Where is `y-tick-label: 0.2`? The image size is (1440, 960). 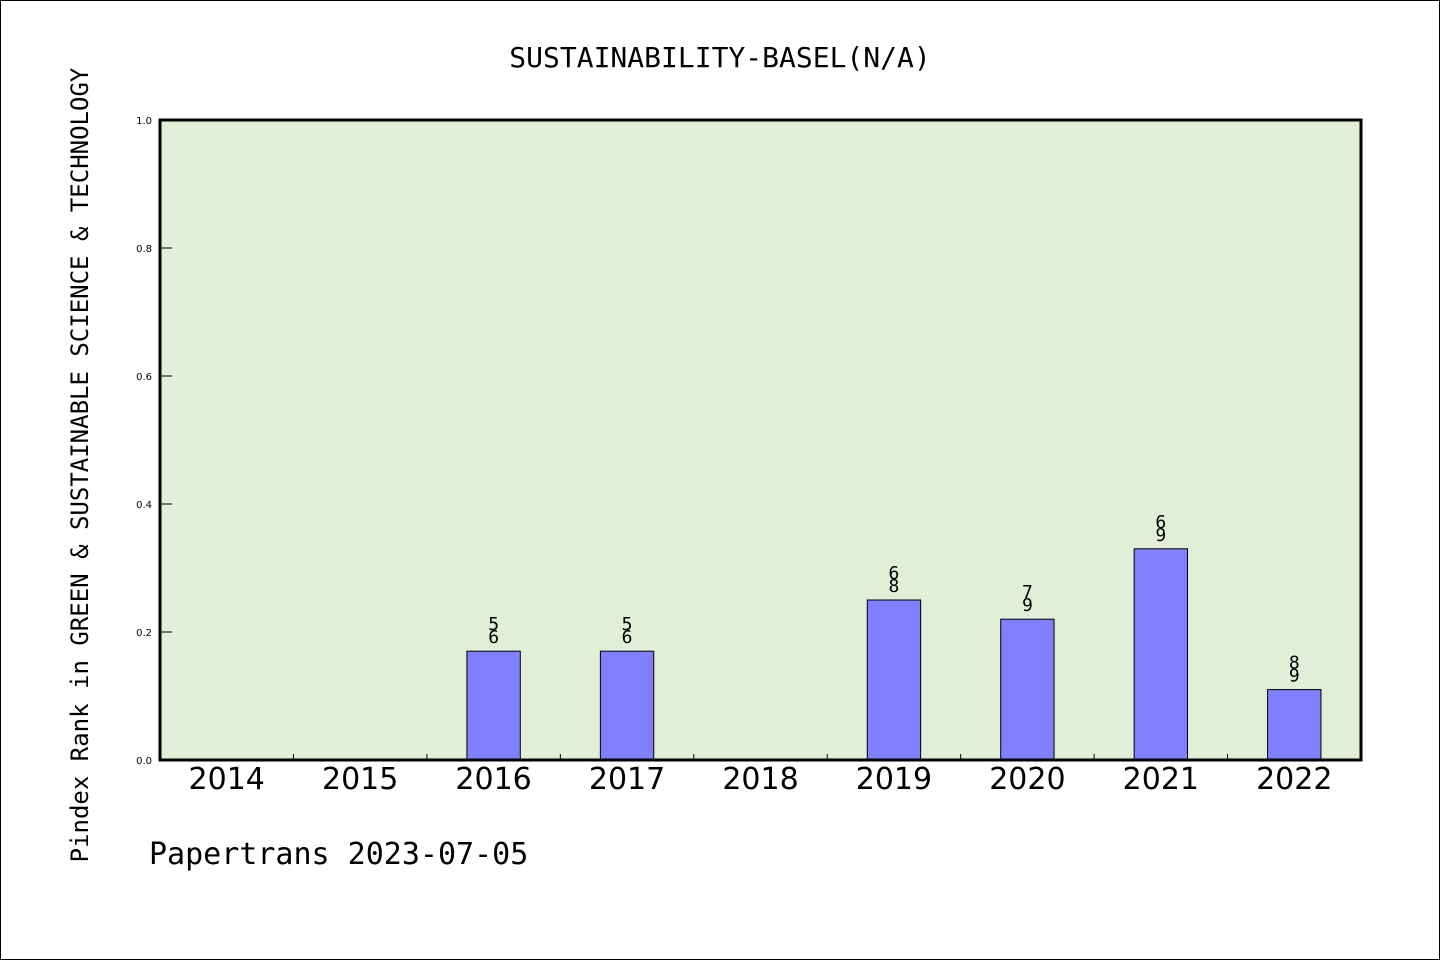 y-tick-label: 0.2 is located at coordinates (144, 633).